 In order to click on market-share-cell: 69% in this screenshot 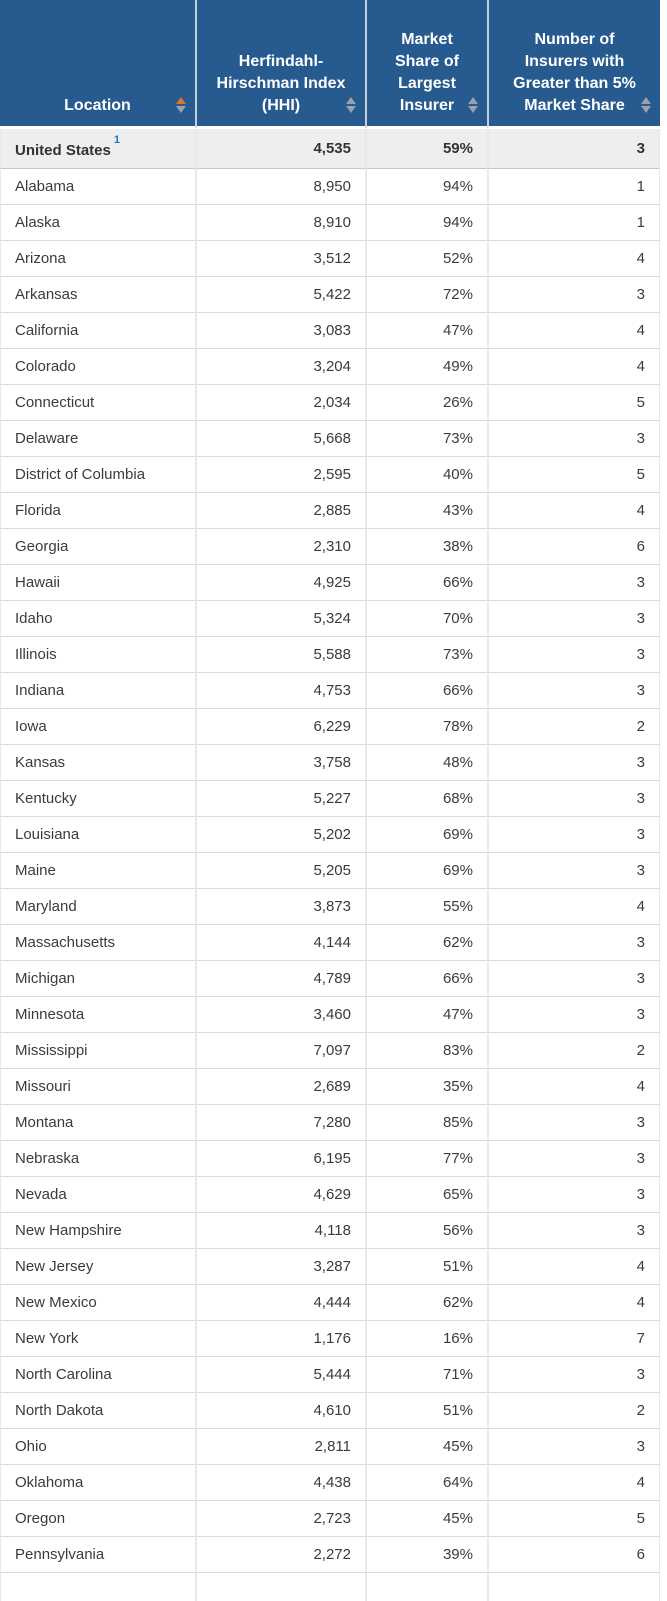, I will do `click(426, 835)`.